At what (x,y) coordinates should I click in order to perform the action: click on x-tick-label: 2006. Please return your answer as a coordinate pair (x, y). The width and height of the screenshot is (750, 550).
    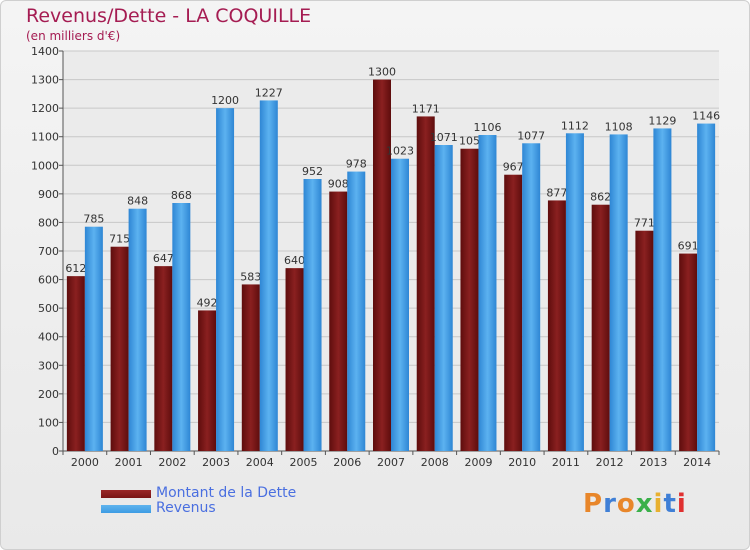
    Looking at the image, I should click on (347, 462).